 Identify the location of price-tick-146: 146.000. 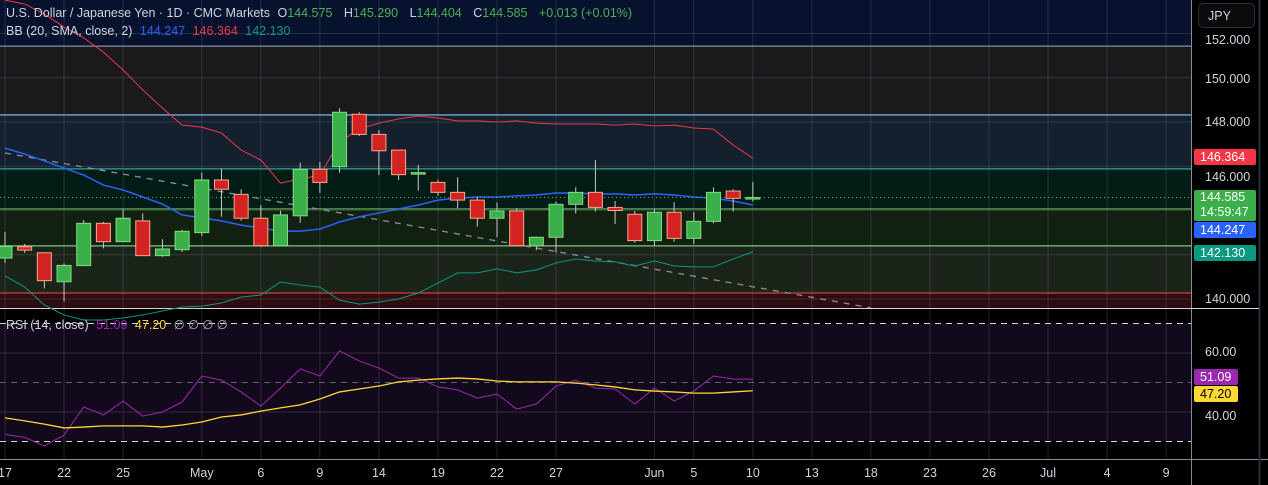
(1228, 177).